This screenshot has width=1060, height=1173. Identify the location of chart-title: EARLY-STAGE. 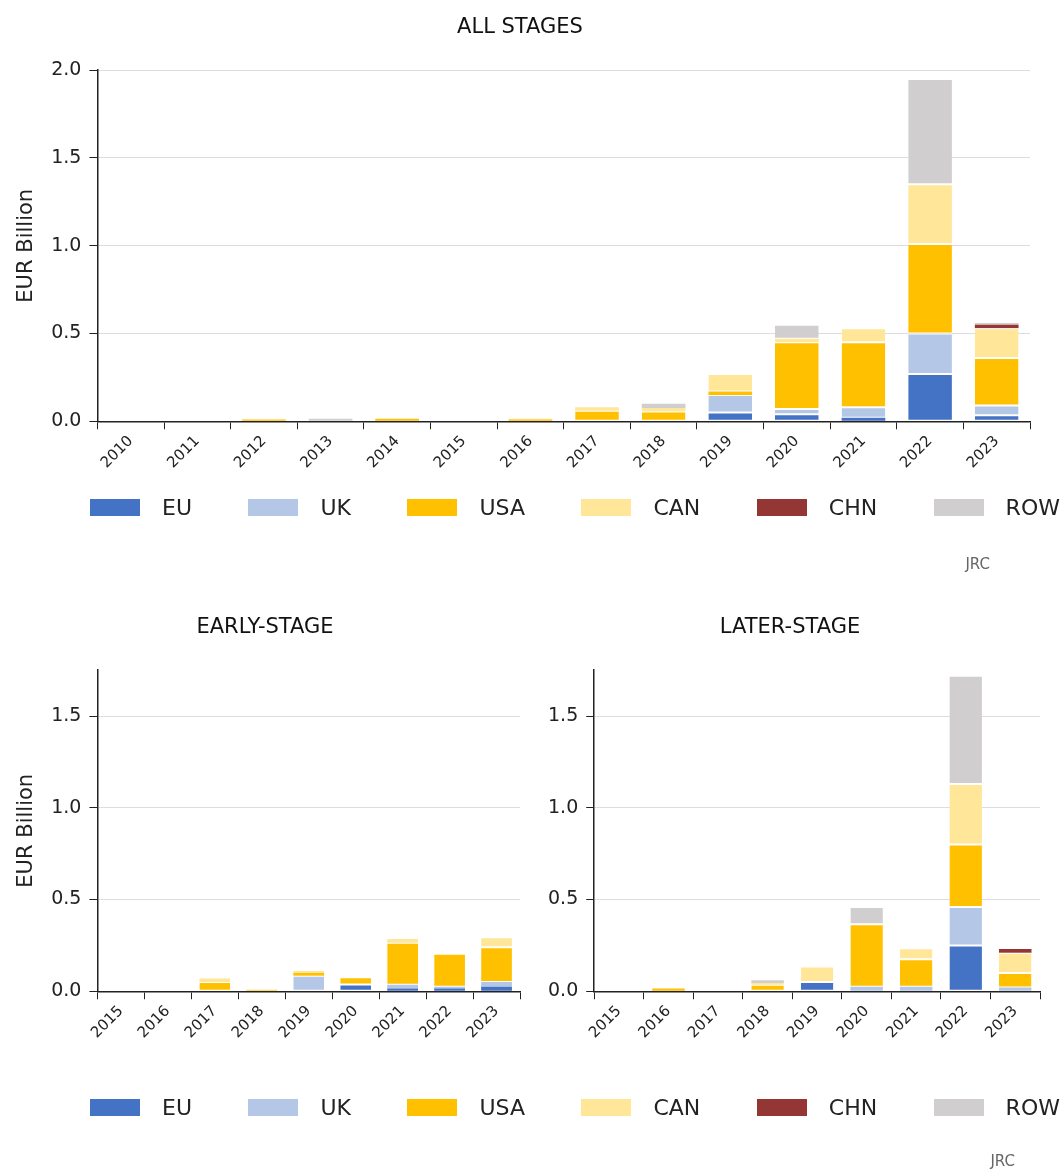
(265, 626).